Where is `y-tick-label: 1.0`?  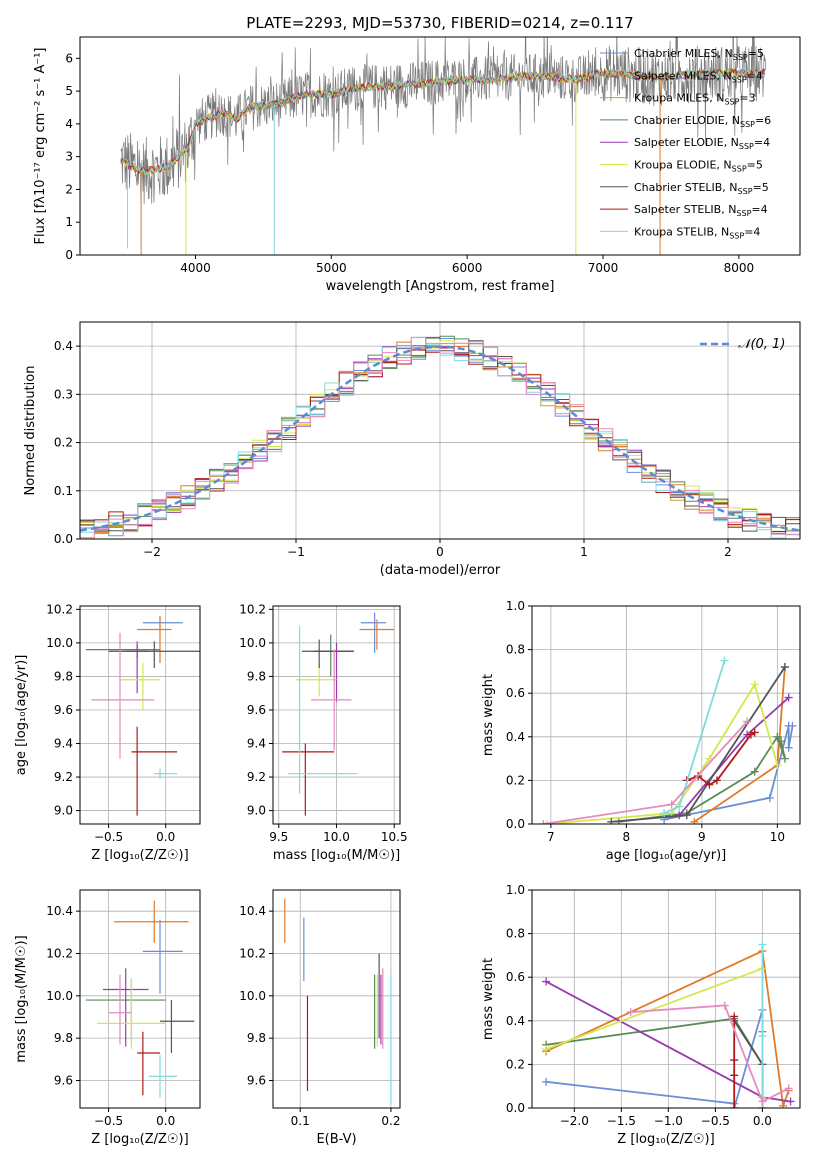
y-tick-label: 1.0 is located at coordinates (515, 606).